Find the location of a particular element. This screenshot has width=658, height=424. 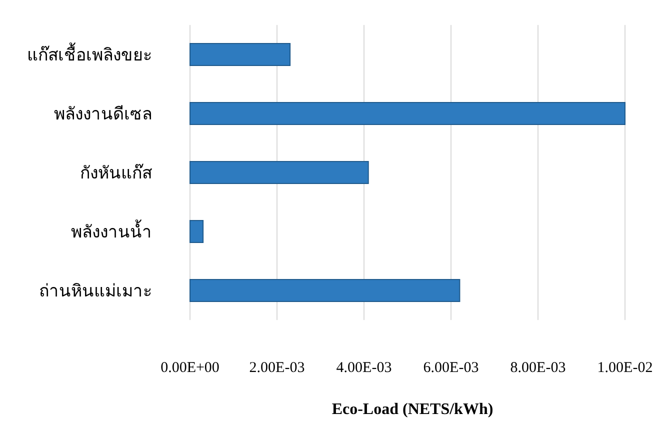

x-axis-title: Eco-Load (NETS/kWh) is located at coordinates (413, 409).